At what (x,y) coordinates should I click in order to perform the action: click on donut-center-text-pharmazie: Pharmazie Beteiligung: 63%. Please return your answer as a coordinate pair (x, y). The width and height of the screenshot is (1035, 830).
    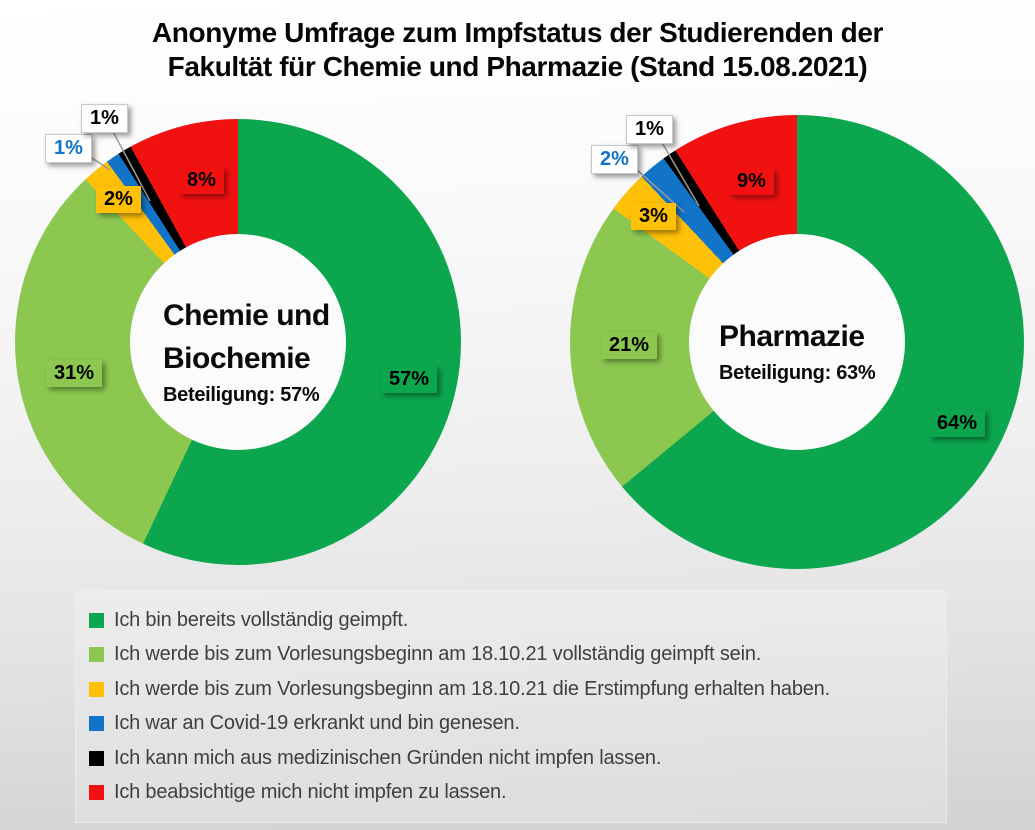
    Looking at the image, I should click on (797, 350).